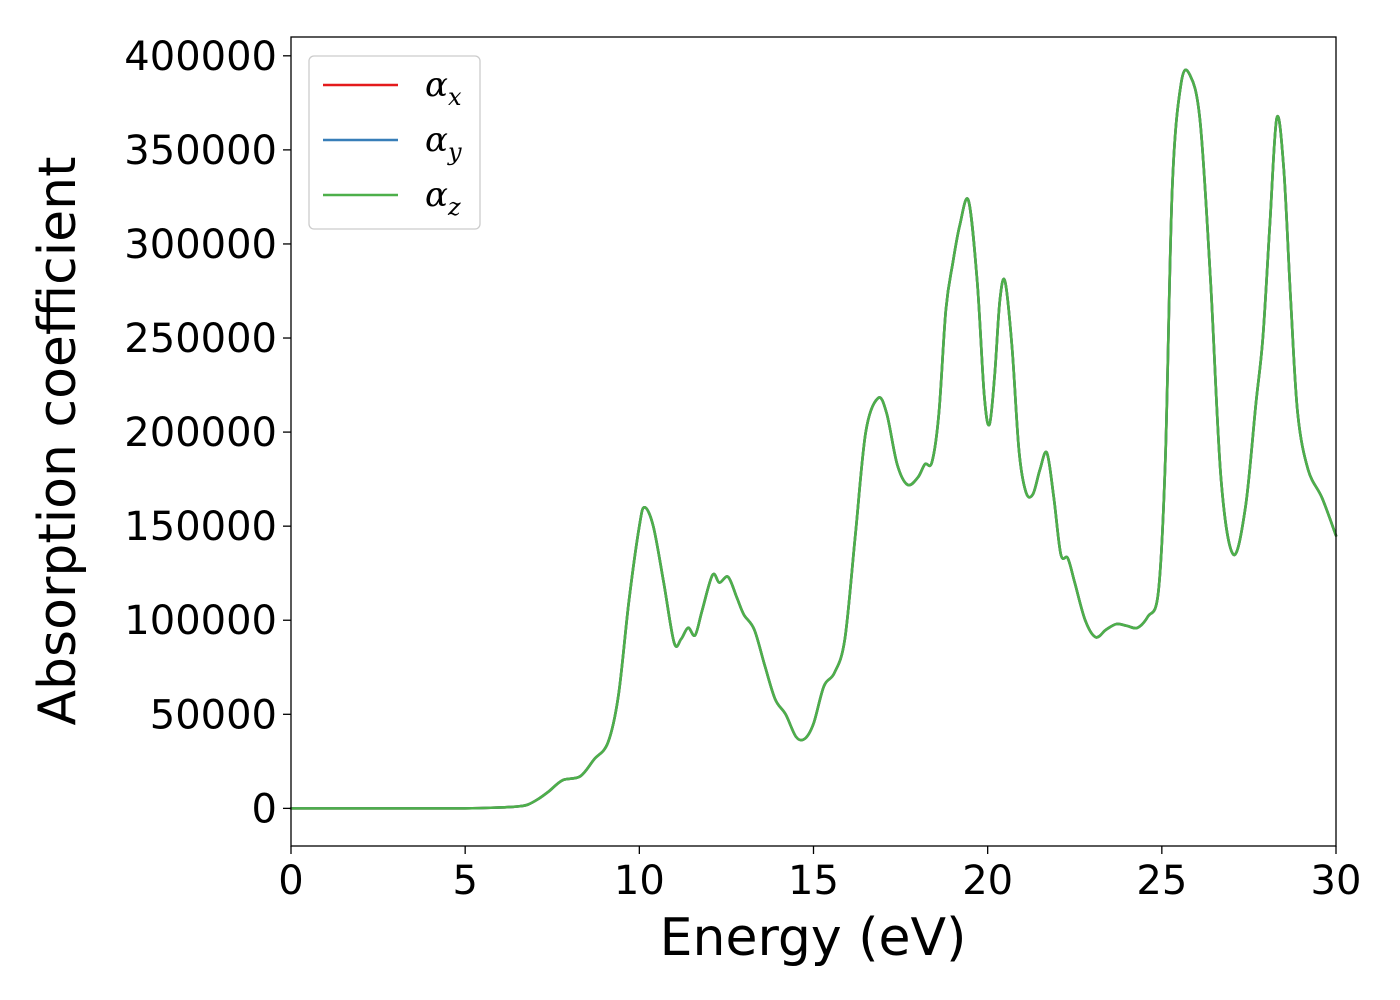 This screenshot has height=1000, width=1400. I want to click on legend-label-z: αz, so click(443, 198).